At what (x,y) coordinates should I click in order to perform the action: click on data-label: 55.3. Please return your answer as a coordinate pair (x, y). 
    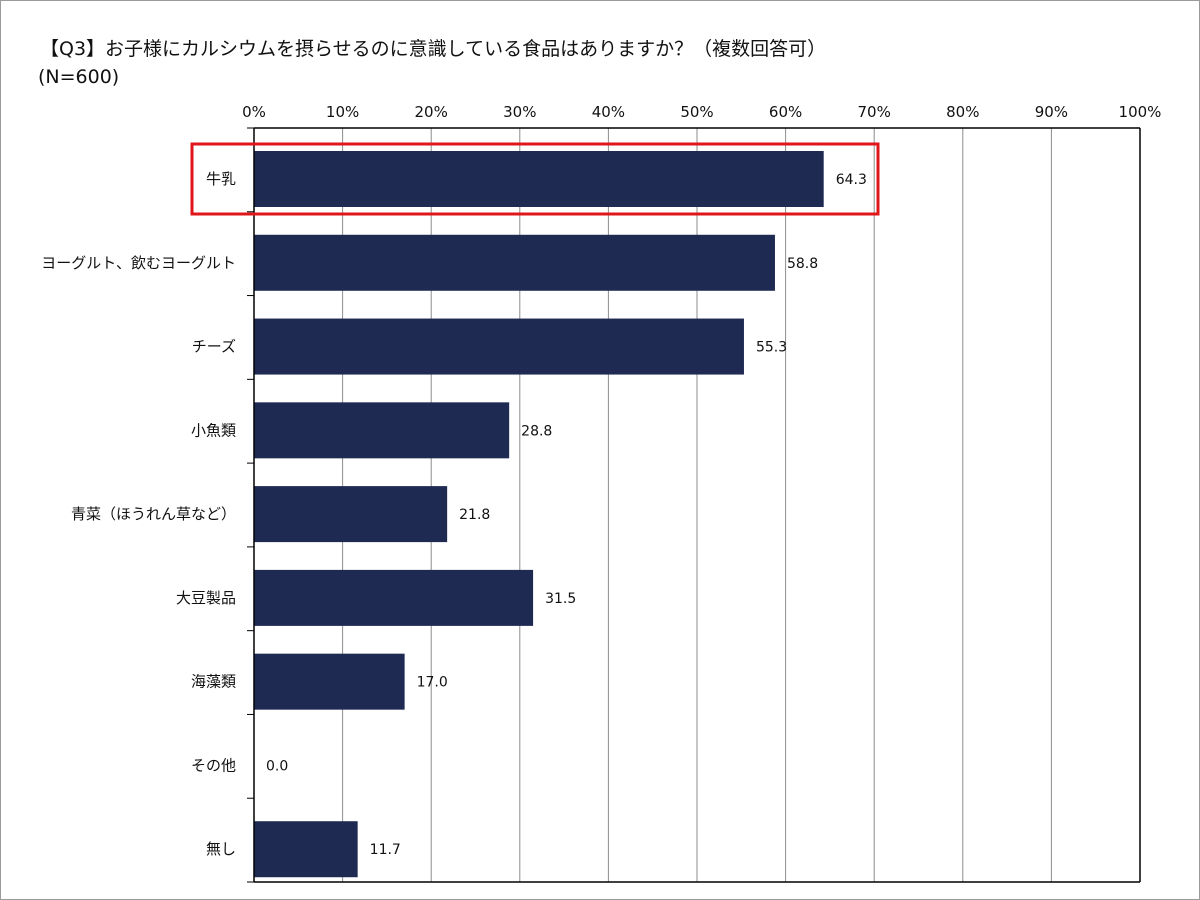
    Looking at the image, I should click on (771, 348).